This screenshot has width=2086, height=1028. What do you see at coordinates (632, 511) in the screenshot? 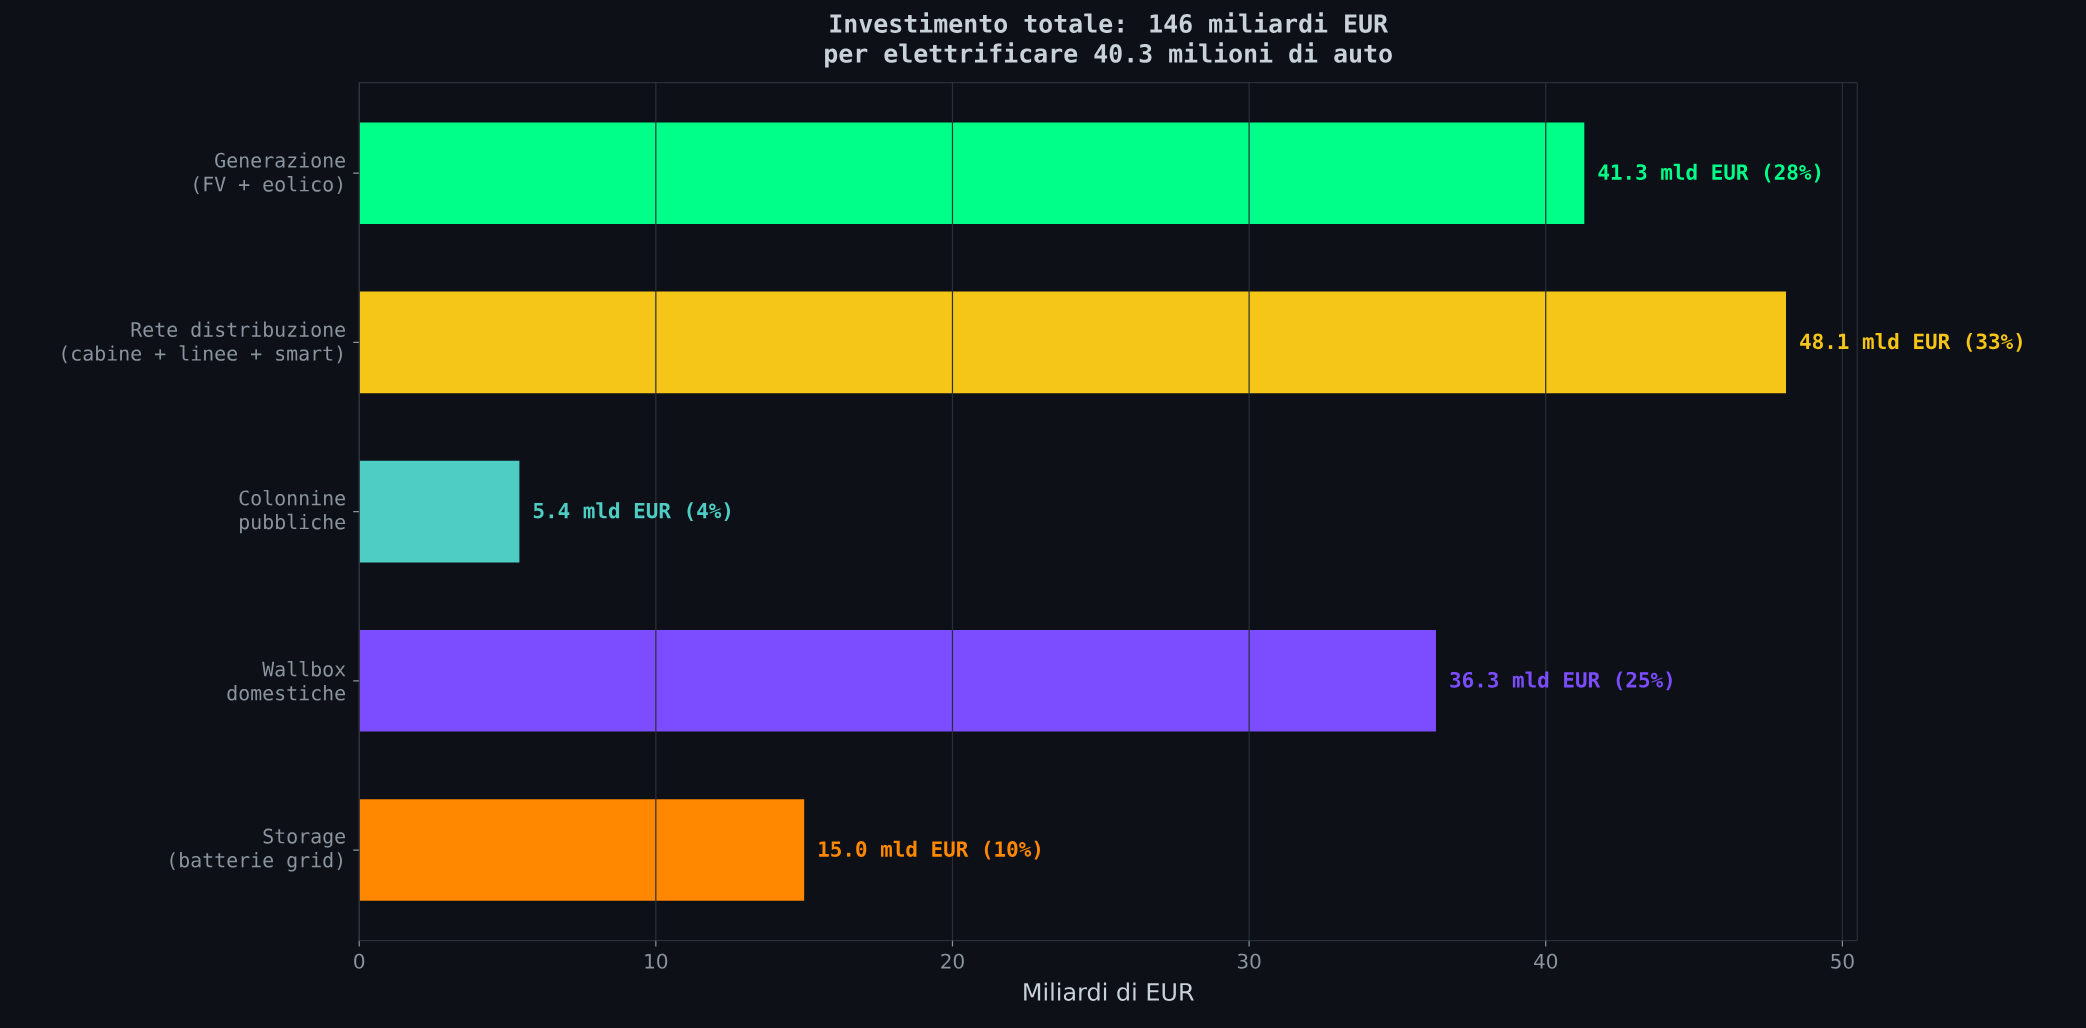
I see `data-label: 5.4 mld EUR (4%)` at bounding box center [632, 511].